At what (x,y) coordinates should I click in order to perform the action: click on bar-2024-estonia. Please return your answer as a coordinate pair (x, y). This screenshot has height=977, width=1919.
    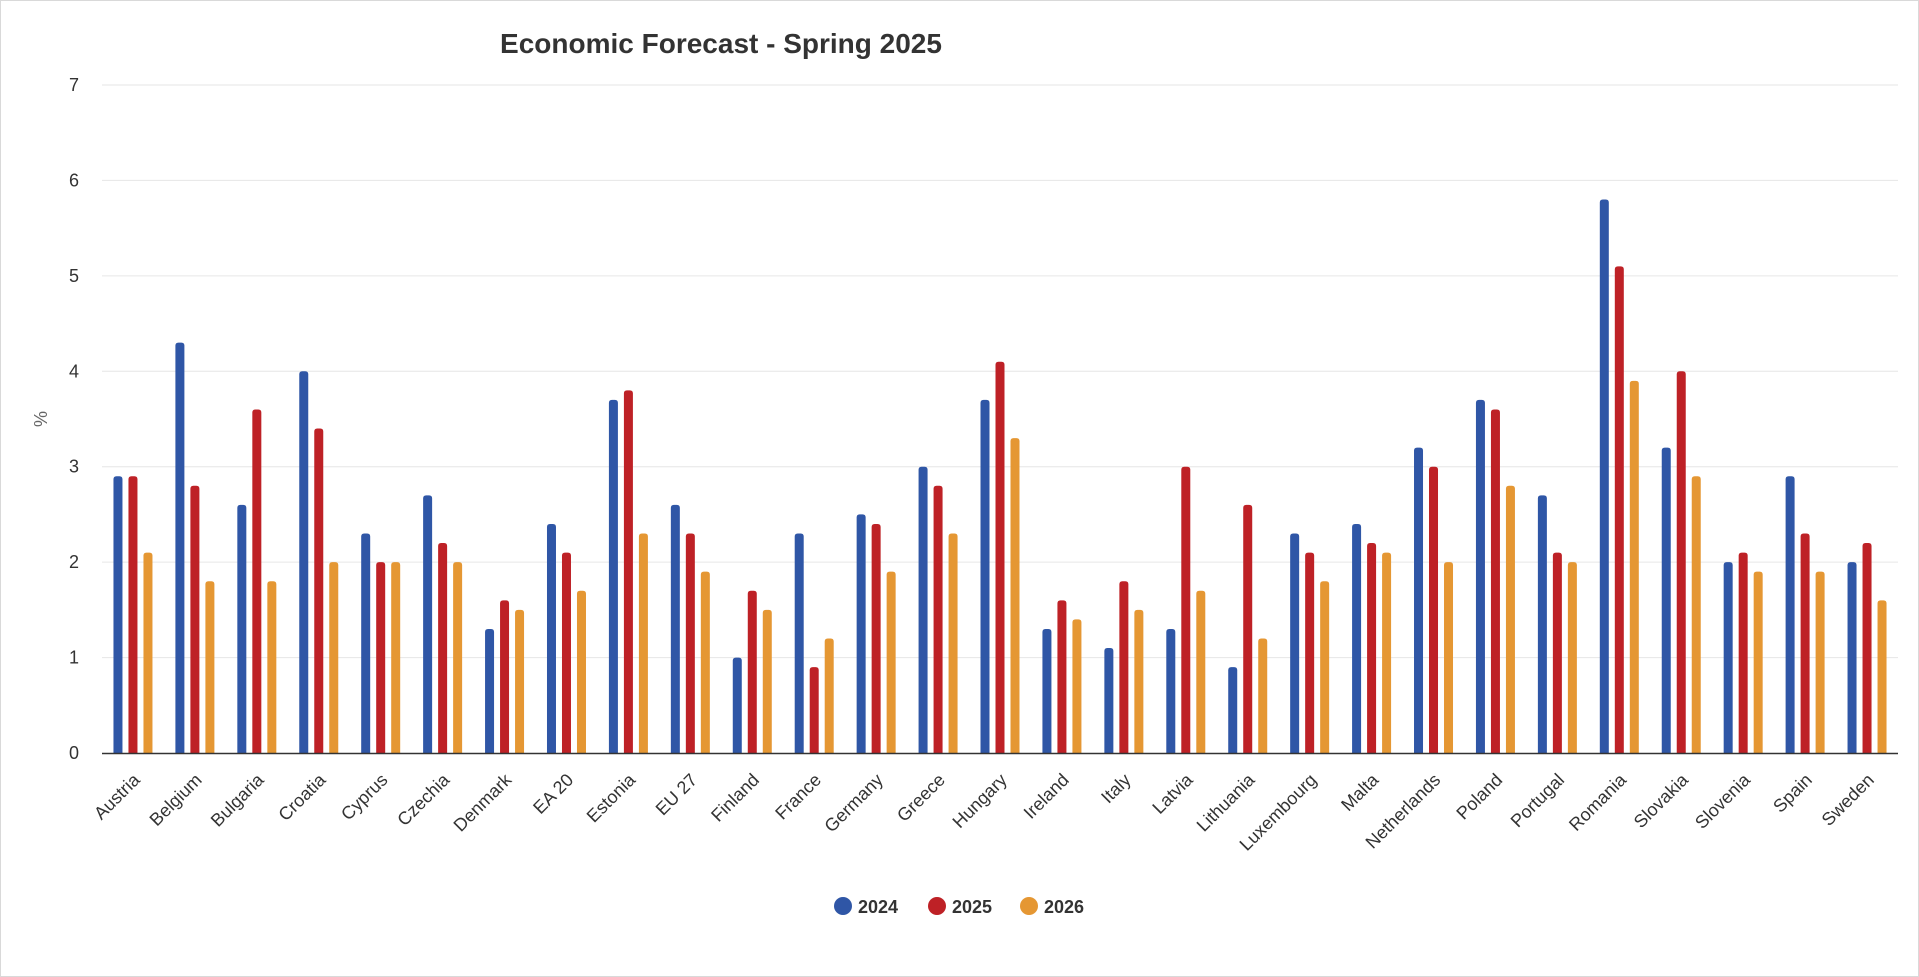
    Looking at the image, I should click on (613, 576).